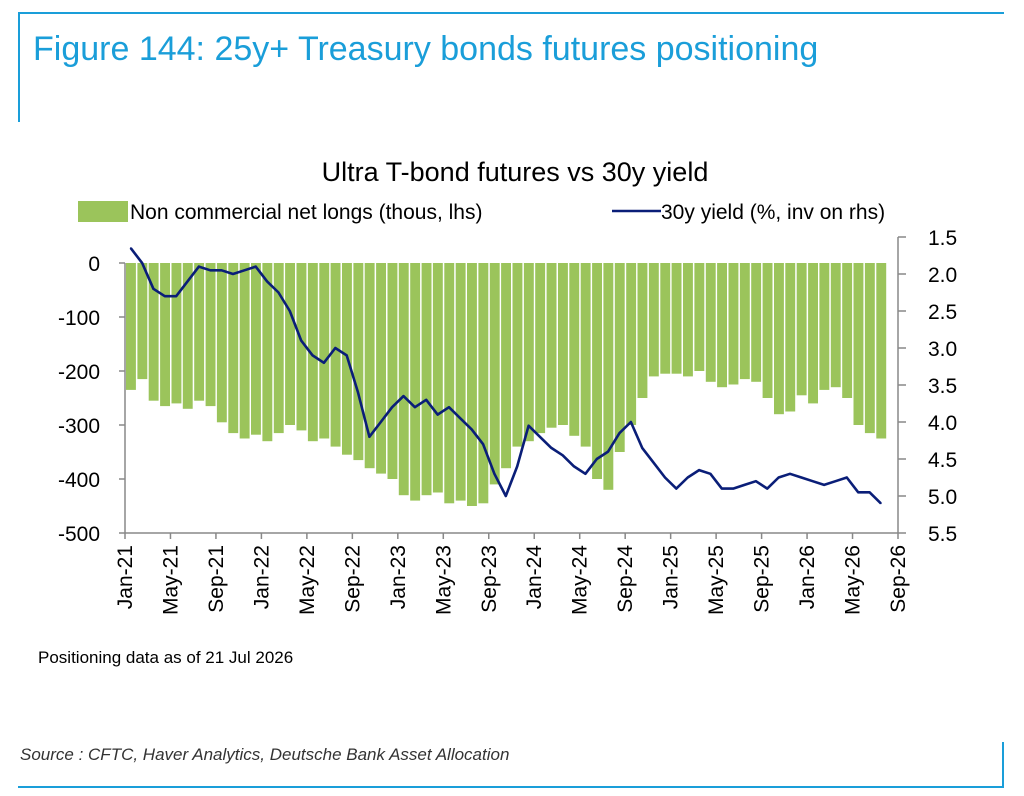 The height and width of the screenshot is (796, 1024). What do you see at coordinates (942, 423) in the screenshot?
I see `right-tick-label: 4.0` at bounding box center [942, 423].